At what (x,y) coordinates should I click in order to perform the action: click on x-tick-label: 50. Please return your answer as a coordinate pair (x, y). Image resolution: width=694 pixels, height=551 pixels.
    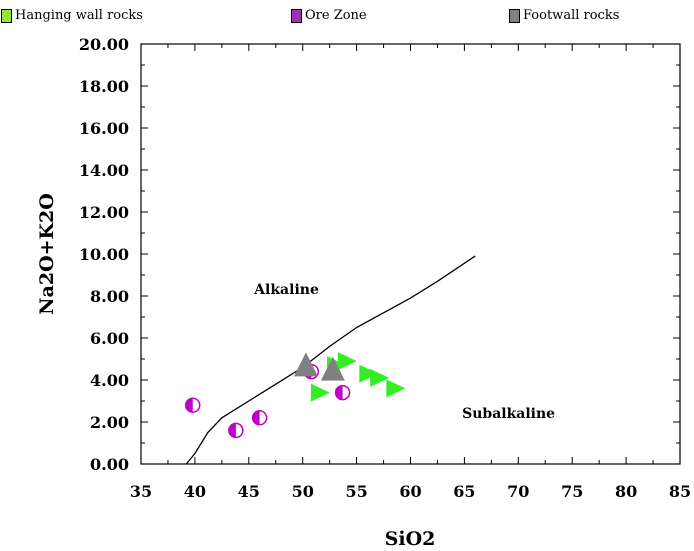
    Looking at the image, I should click on (303, 491).